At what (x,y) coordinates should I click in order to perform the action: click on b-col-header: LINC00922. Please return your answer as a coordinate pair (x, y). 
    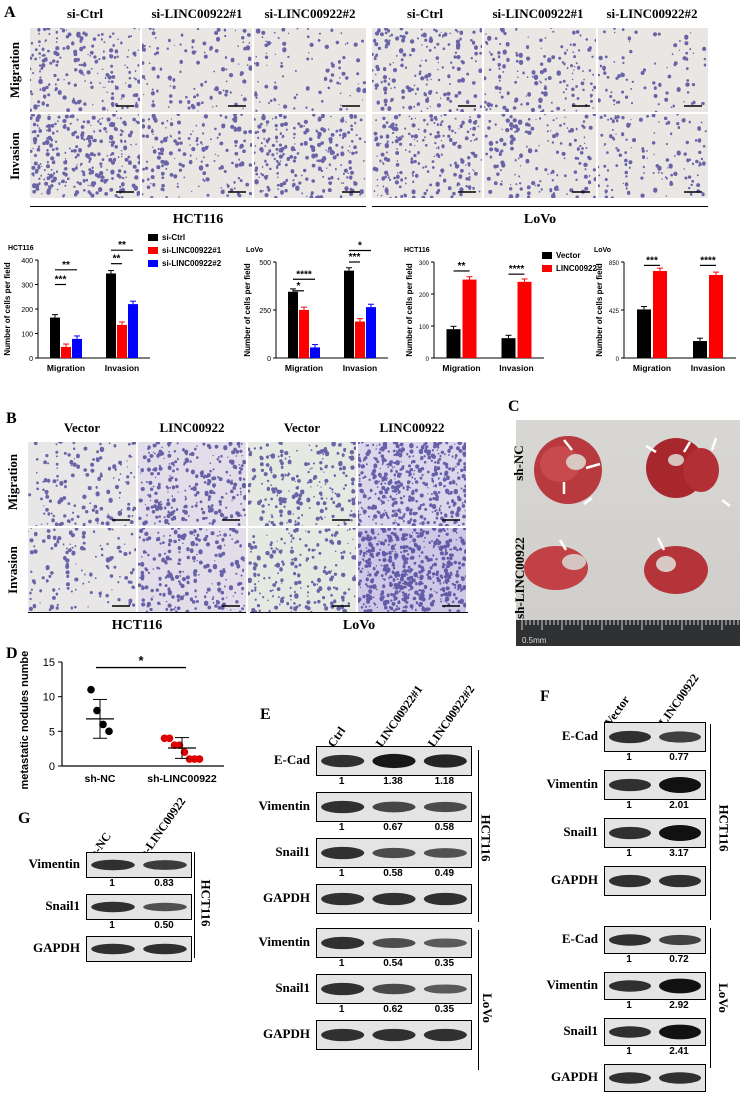
    Looking at the image, I should click on (192, 427).